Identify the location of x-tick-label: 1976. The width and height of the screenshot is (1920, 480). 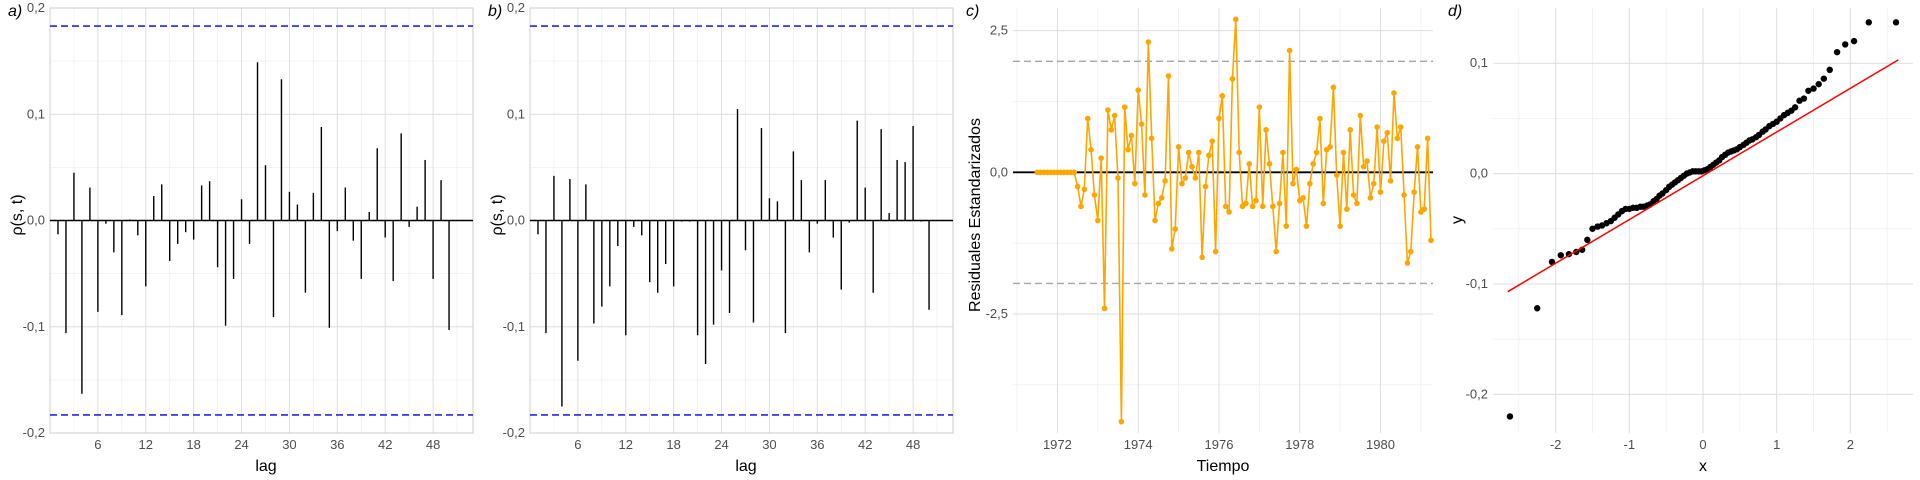
(1219, 444).